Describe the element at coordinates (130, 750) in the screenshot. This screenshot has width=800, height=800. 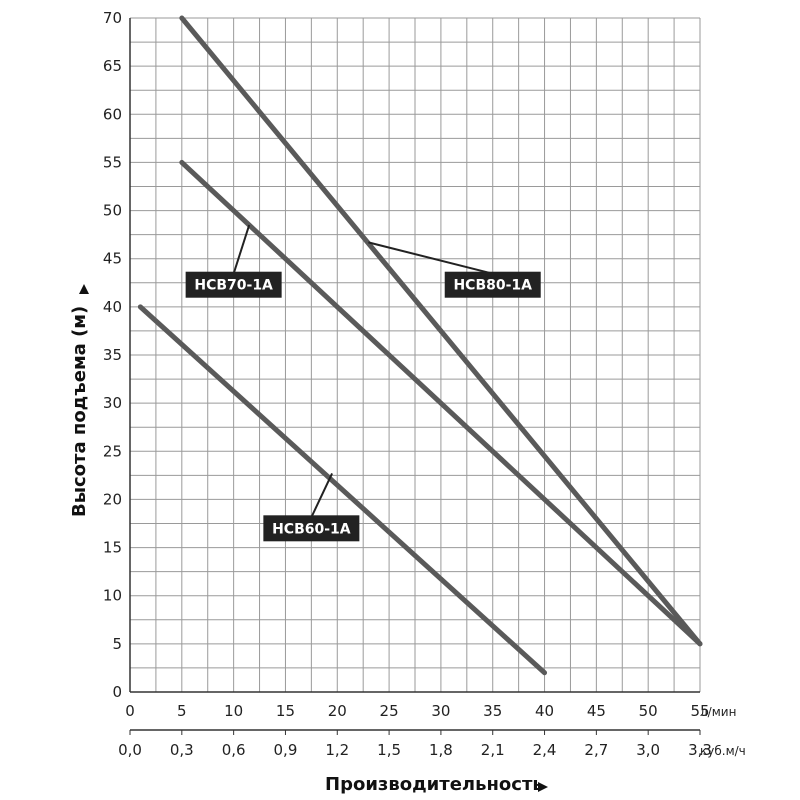
I see `x2-tick-label: 0,0` at that location.